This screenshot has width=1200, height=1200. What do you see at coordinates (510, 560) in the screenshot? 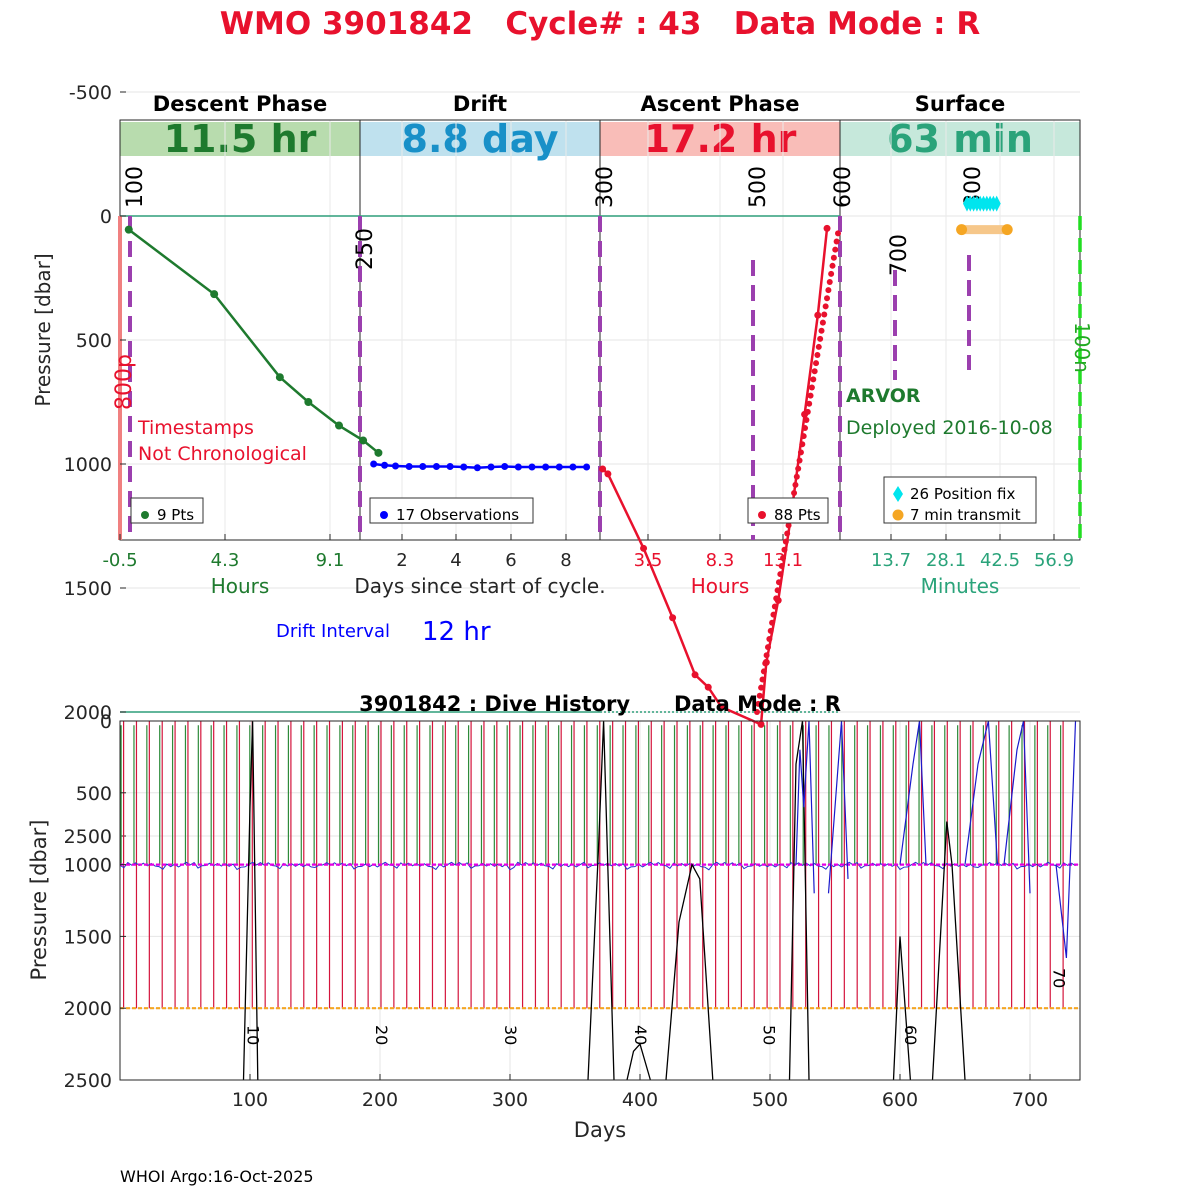
I see `x-tick-label: 6` at bounding box center [510, 560].